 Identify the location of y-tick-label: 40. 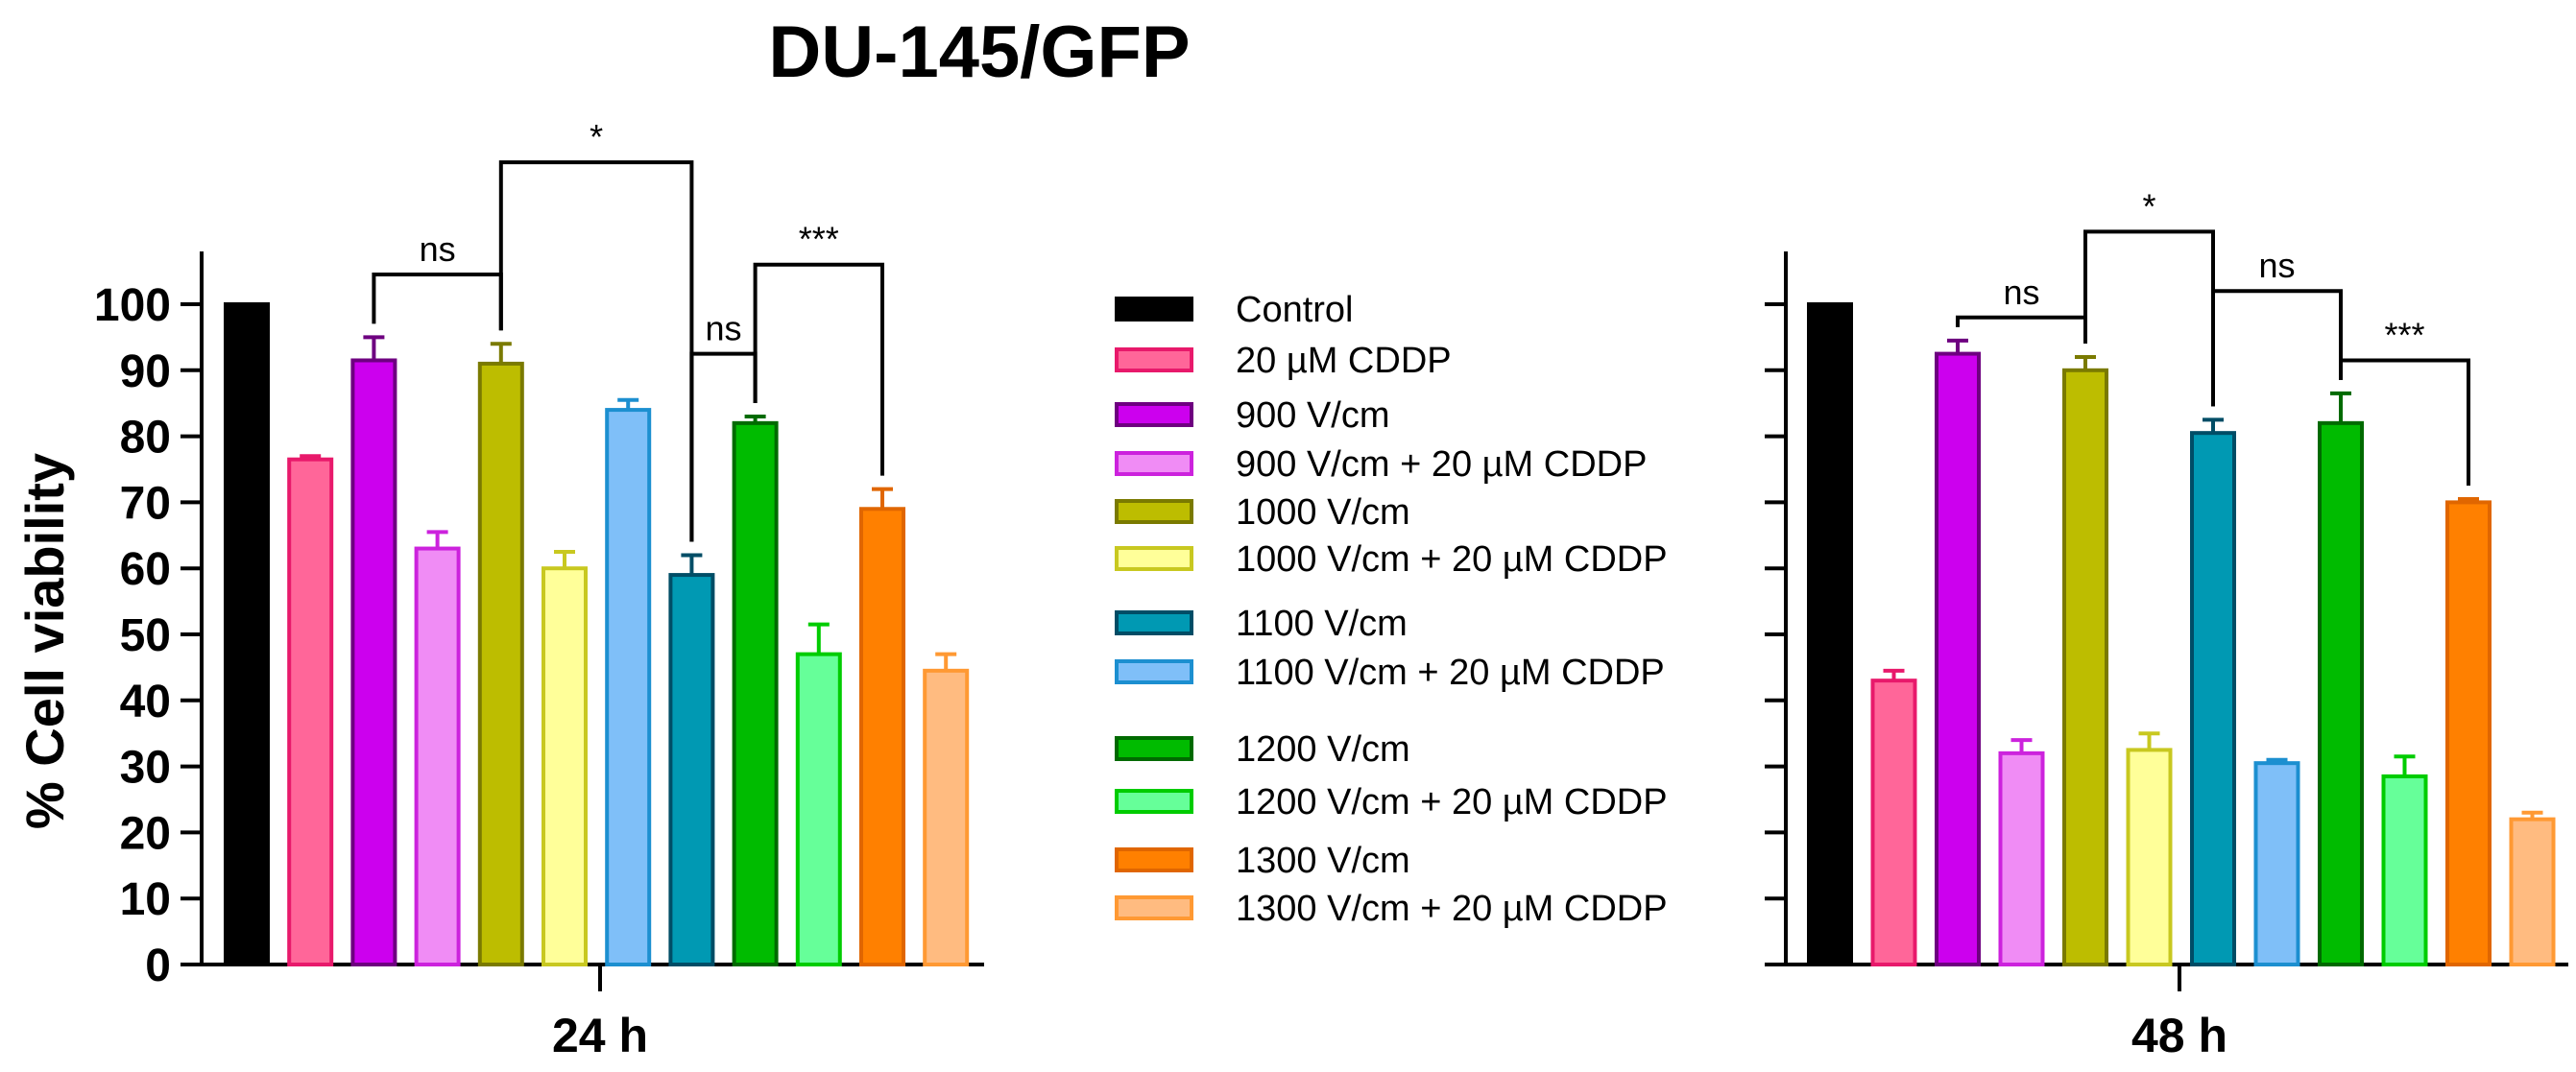
(145, 702).